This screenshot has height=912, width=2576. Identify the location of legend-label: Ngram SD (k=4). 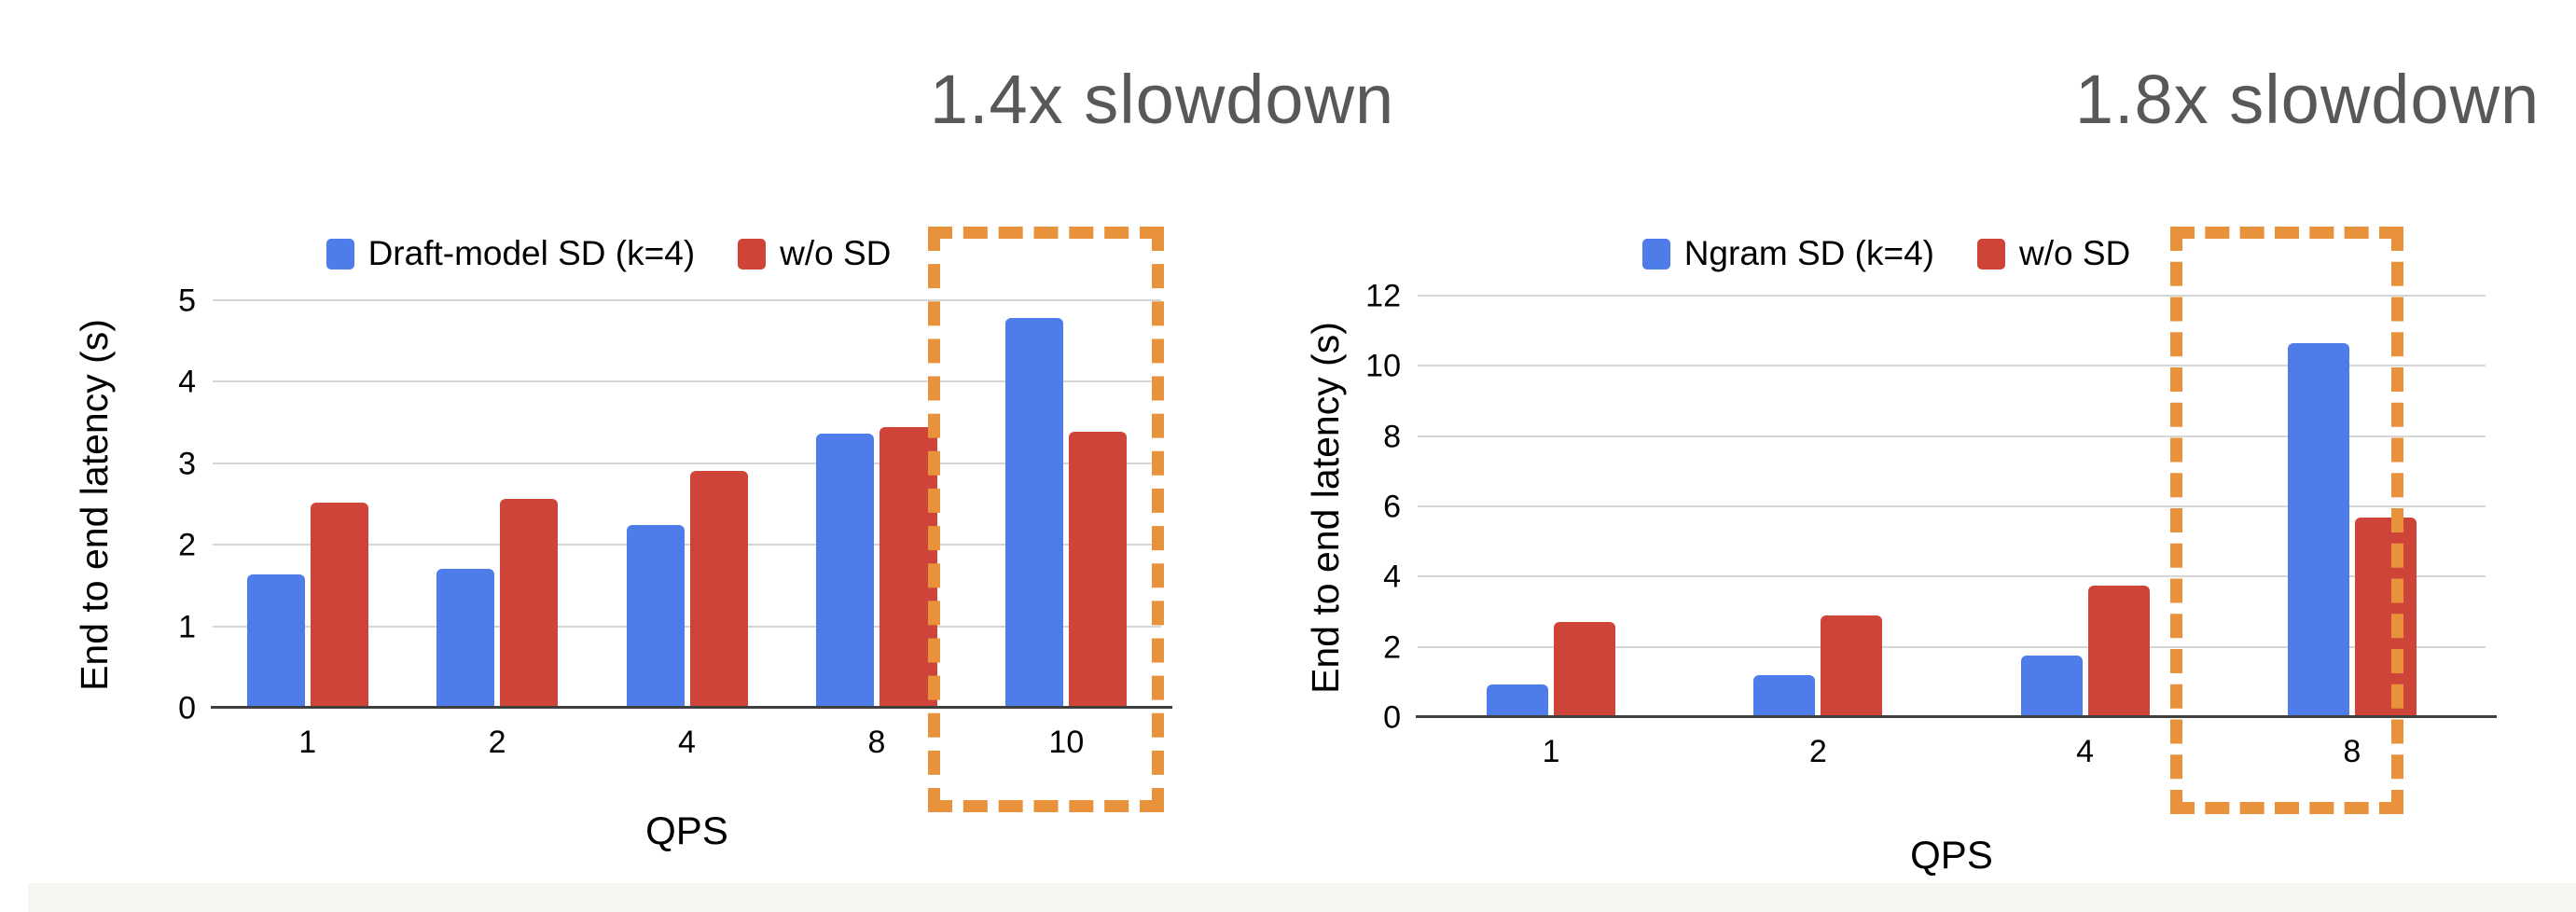
(1809, 253).